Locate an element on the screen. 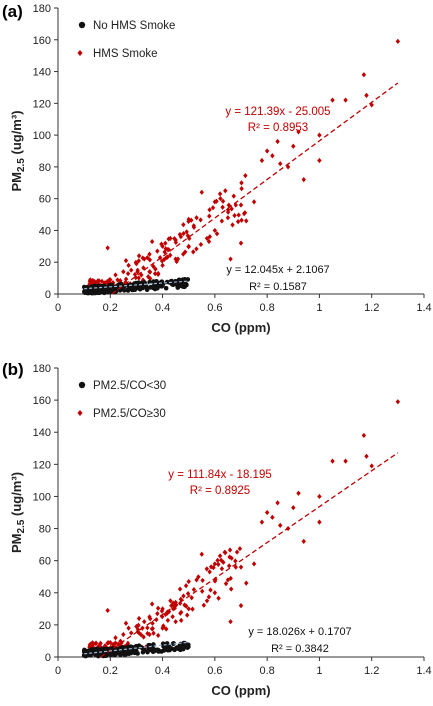  legend-label-red: HMS Smoke is located at coordinates (125, 54).